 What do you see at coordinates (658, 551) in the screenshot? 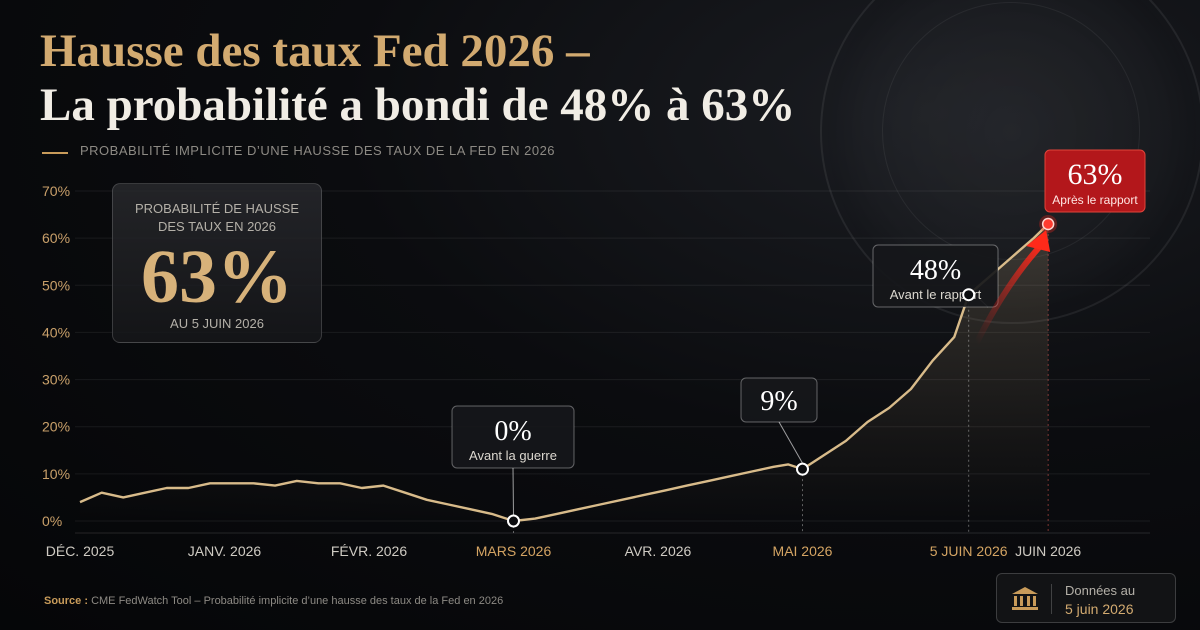
I see `x-tick-label: AVR. 2026` at bounding box center [658, 551].